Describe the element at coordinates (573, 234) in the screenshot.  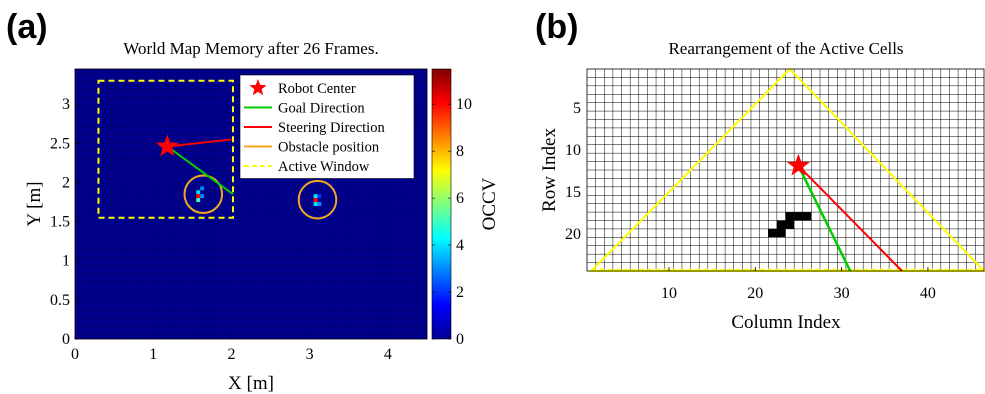
I see `y-tick-label: 20` at that location.